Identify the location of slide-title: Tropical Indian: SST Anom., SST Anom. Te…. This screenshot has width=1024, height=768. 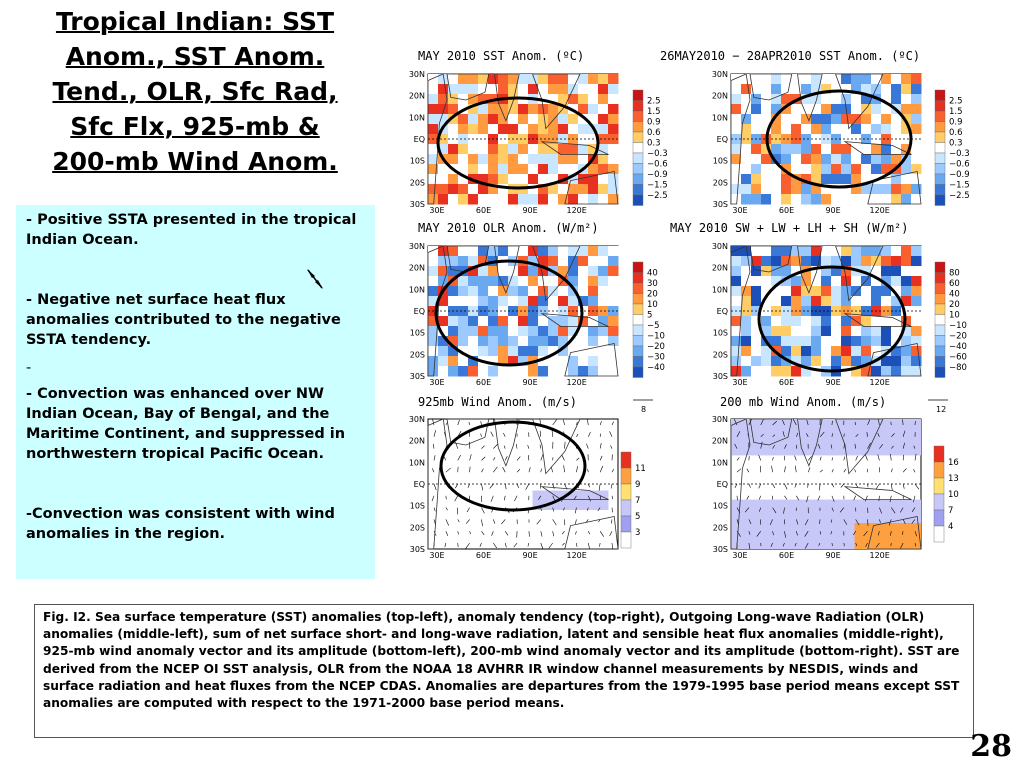
(195, 91).